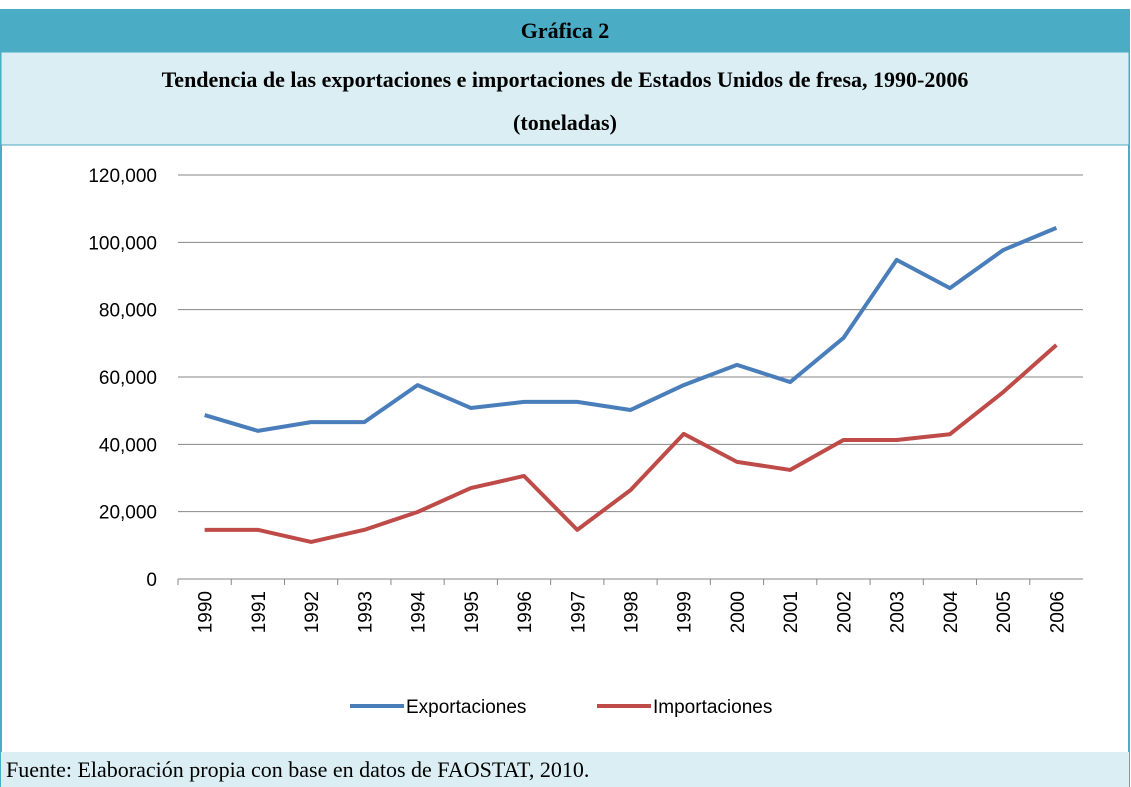  What do you see at coordinates (951, 612) in the screenshot?
I see `x-tick-label: 2004` at bounding box center [951, 612].